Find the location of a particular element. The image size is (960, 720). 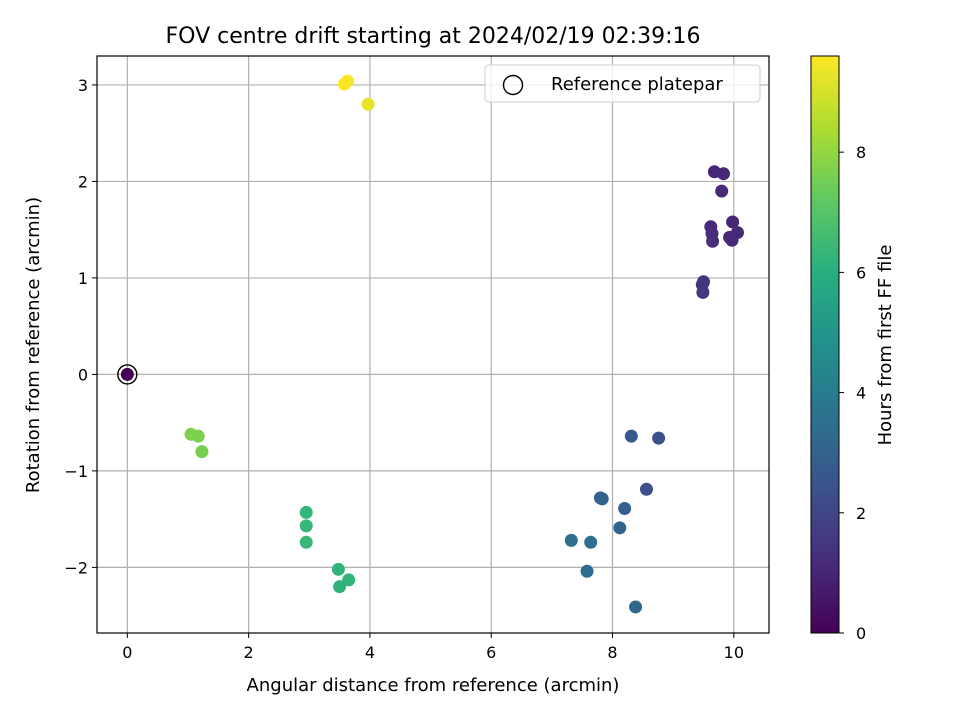

y-axis-label: Rotation from reference (arcmin) is located at coordinates (33, 345).